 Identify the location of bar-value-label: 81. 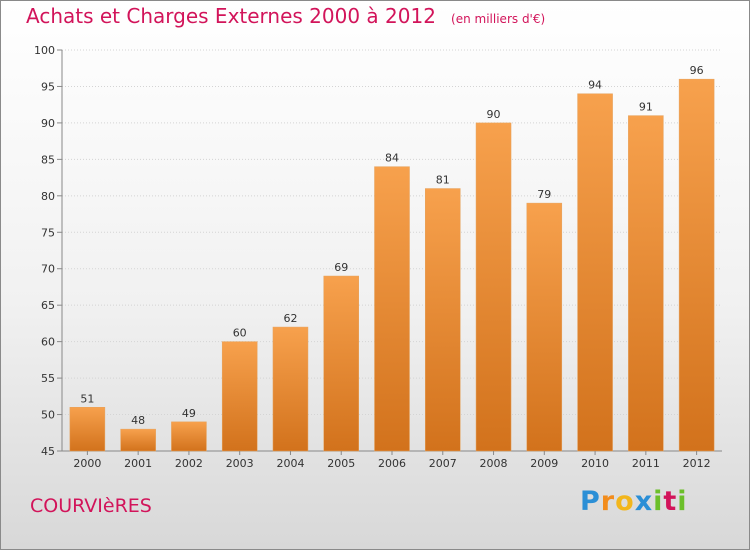
(443, 180).